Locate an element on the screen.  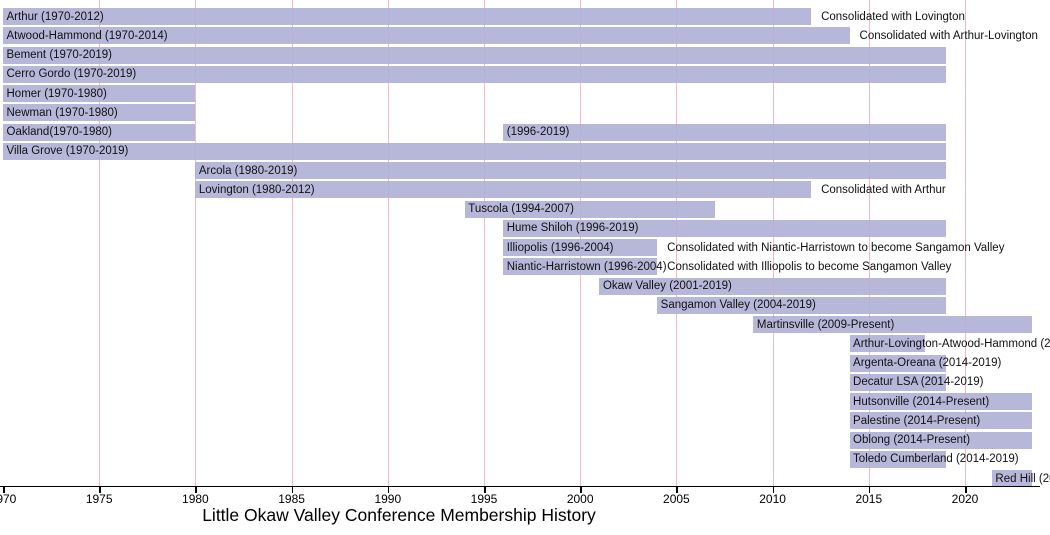
gridline-2010 is located at coordinates (773, 243).